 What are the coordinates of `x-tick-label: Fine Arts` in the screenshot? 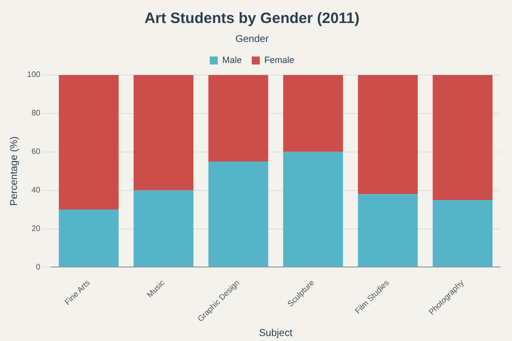 It's located at (77, 292).